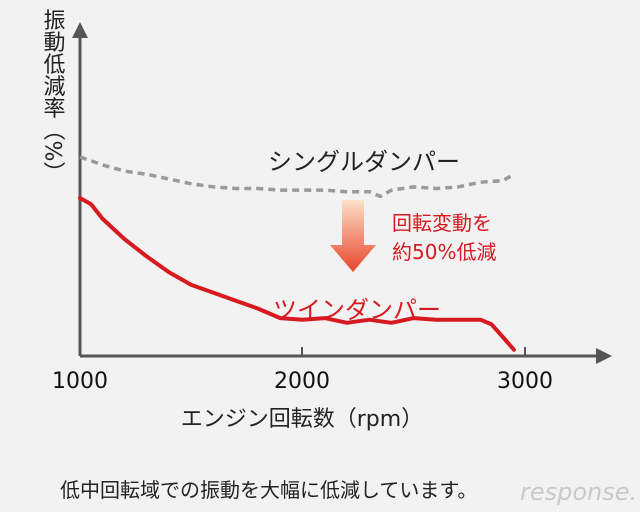 Image resolution: width=640 pixels, height=512 pixels. I want to click on watermark: response., so click(578, 492).